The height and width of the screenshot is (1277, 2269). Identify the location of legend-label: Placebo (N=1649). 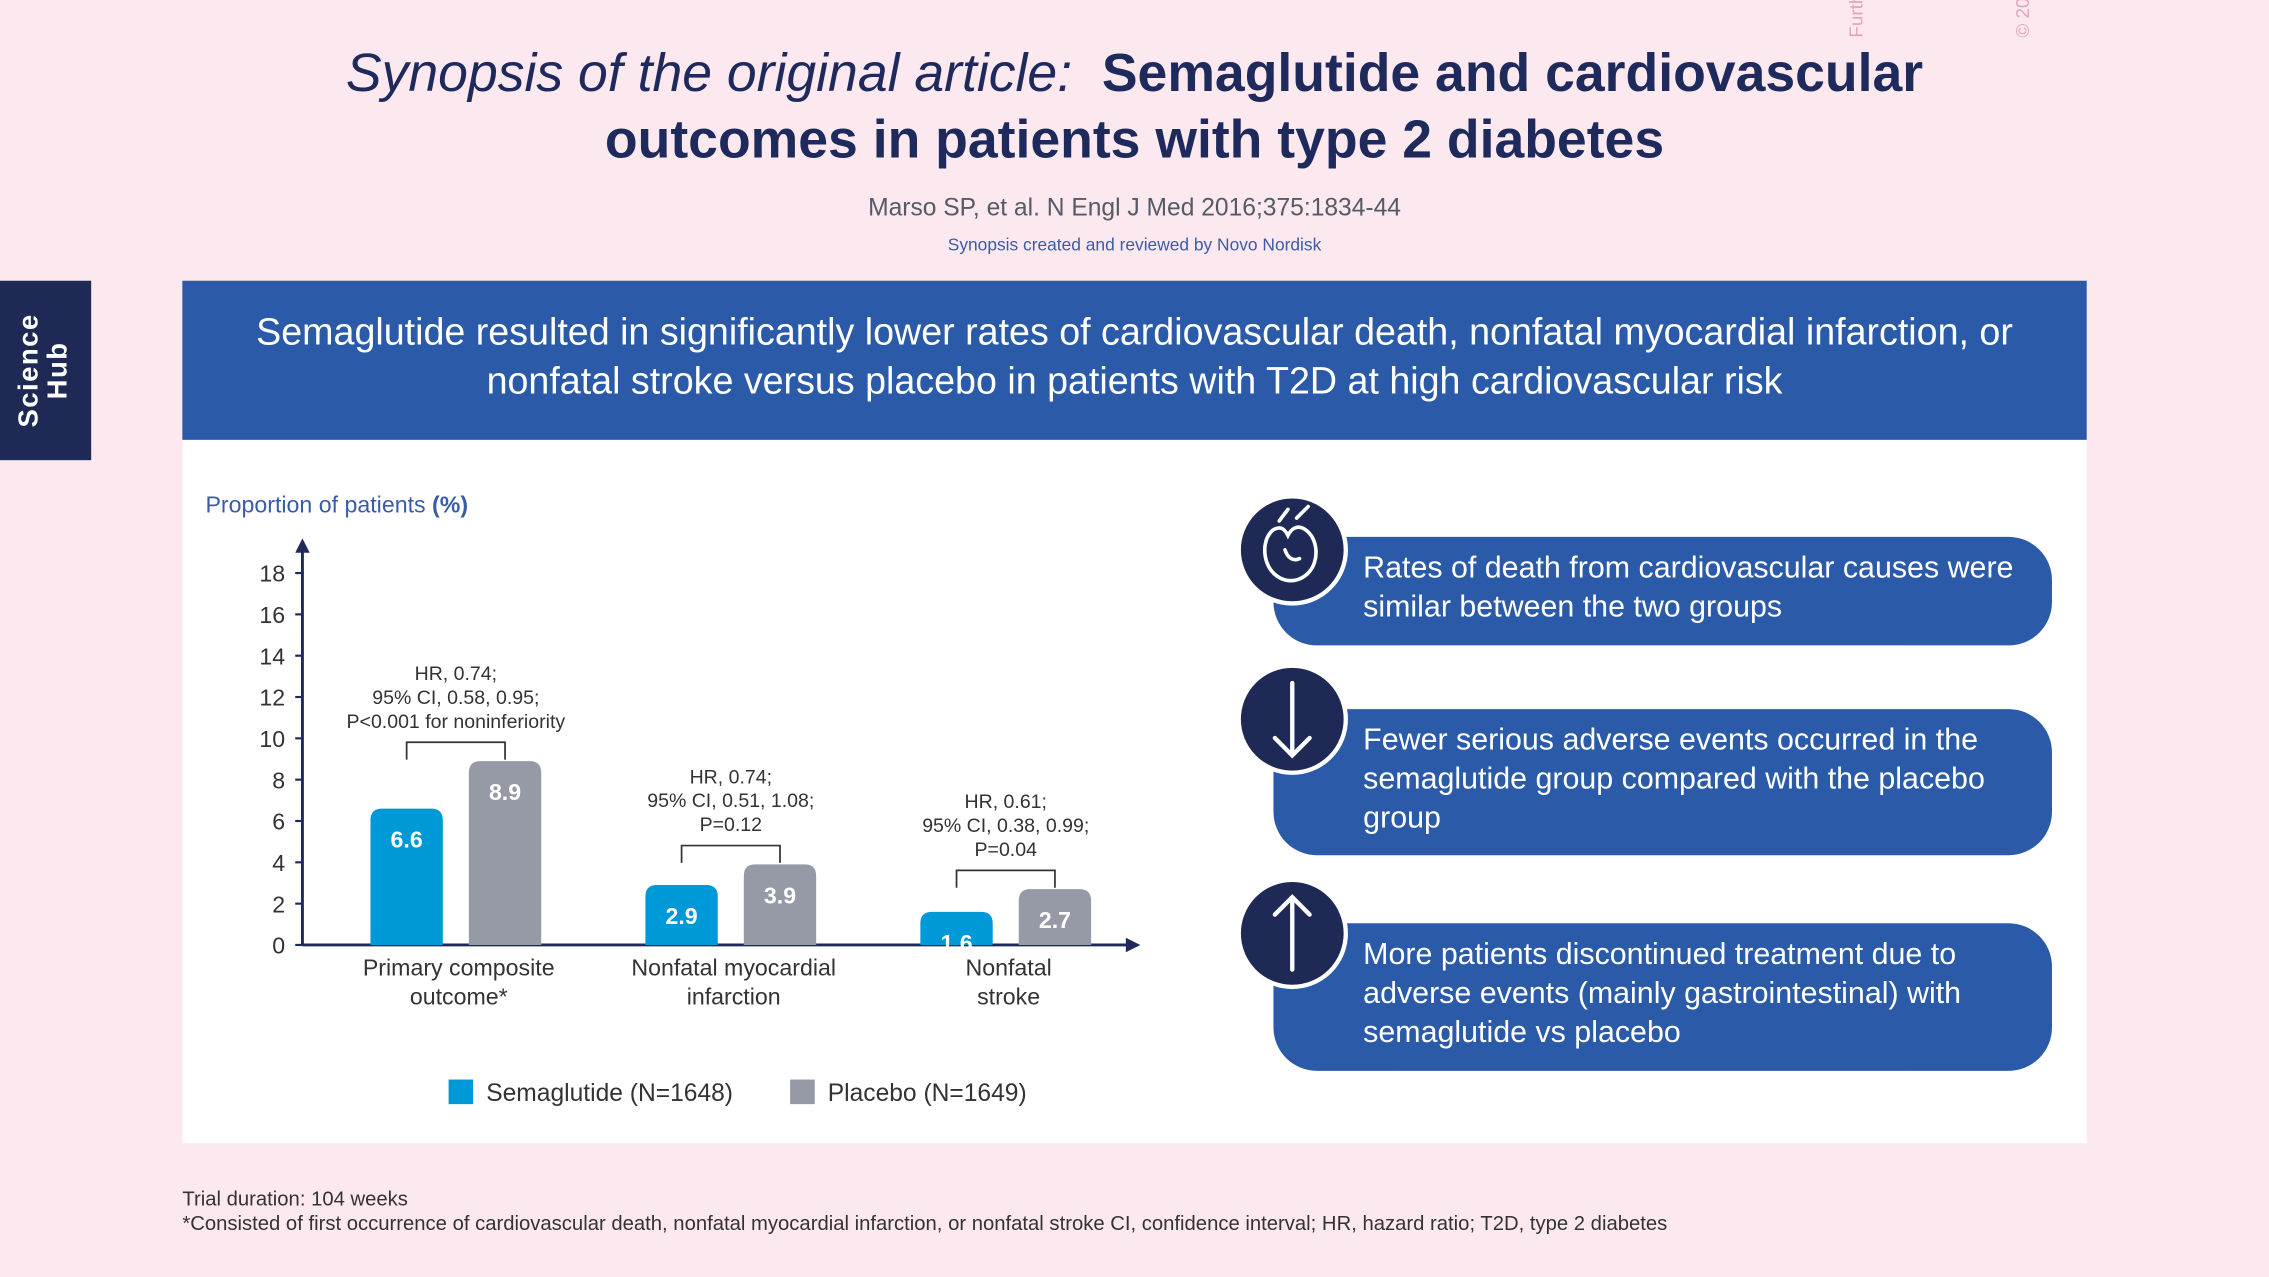
(927, 1093).